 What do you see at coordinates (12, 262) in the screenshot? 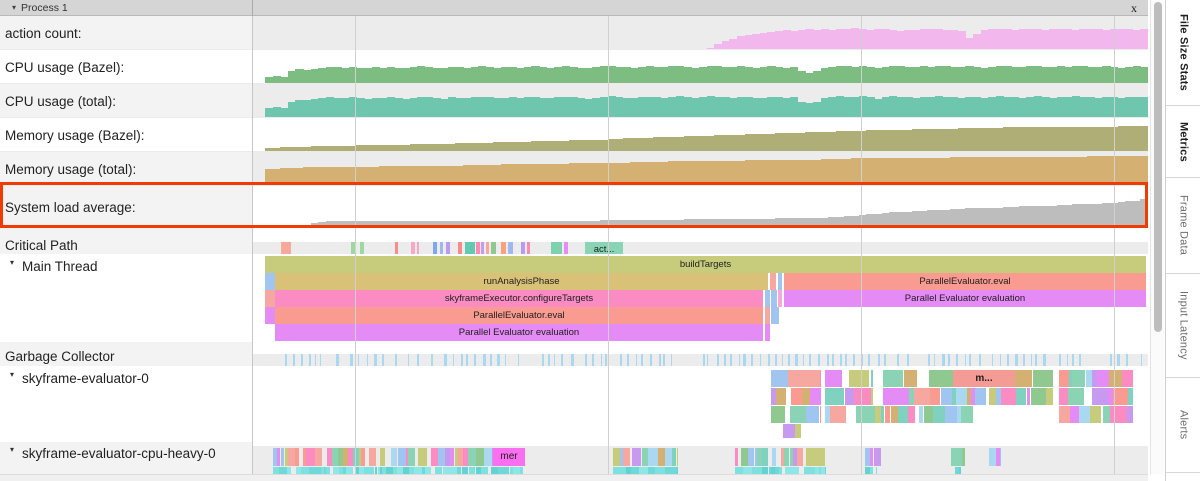
I see `chevron-down-icon: ▾` at bounding box center [12, 262].